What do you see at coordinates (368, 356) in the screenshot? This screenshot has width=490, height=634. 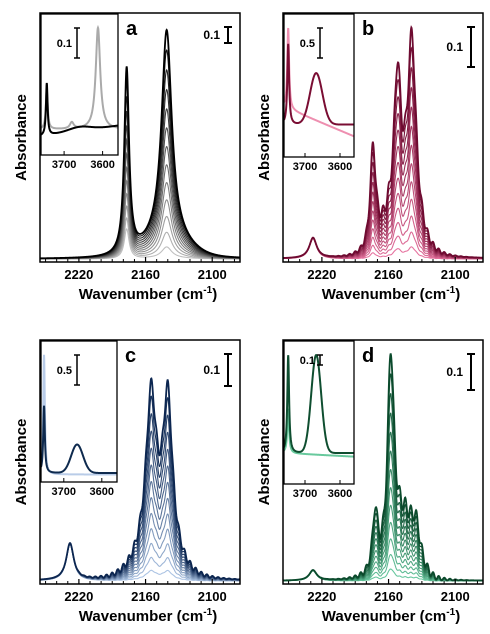 I see `panel-letter: d` at bounding box center [368, 356].